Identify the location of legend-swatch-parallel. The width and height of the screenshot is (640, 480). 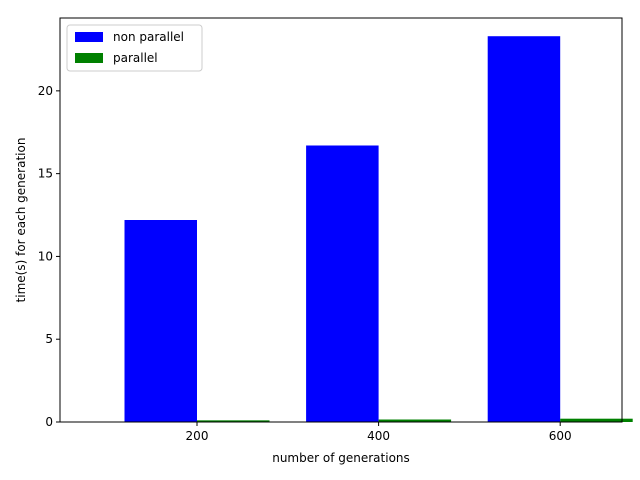
(89, 58).